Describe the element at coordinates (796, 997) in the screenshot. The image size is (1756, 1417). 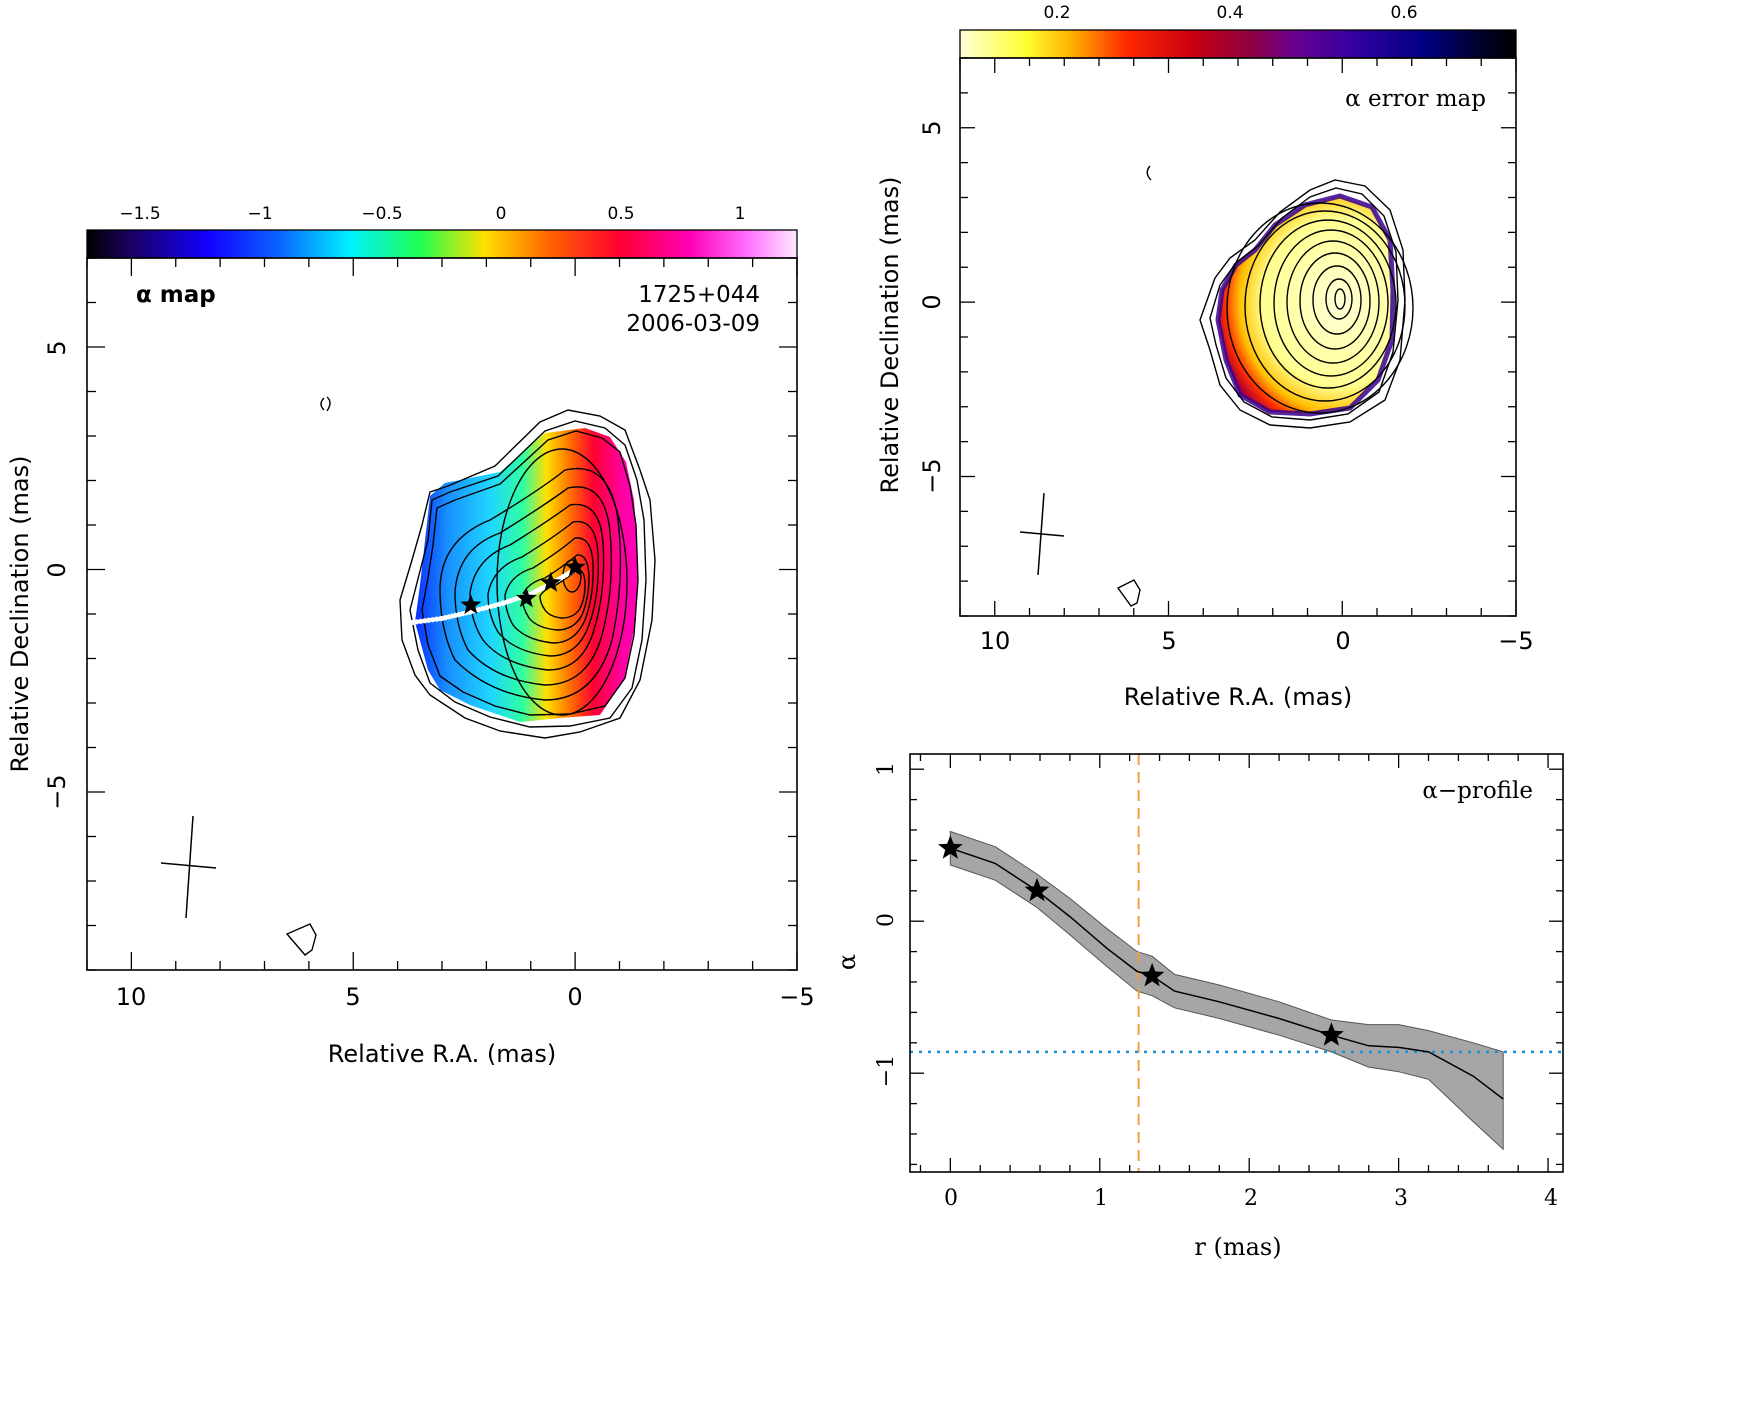
I see `alpha-xtick-label: −5` at that location.